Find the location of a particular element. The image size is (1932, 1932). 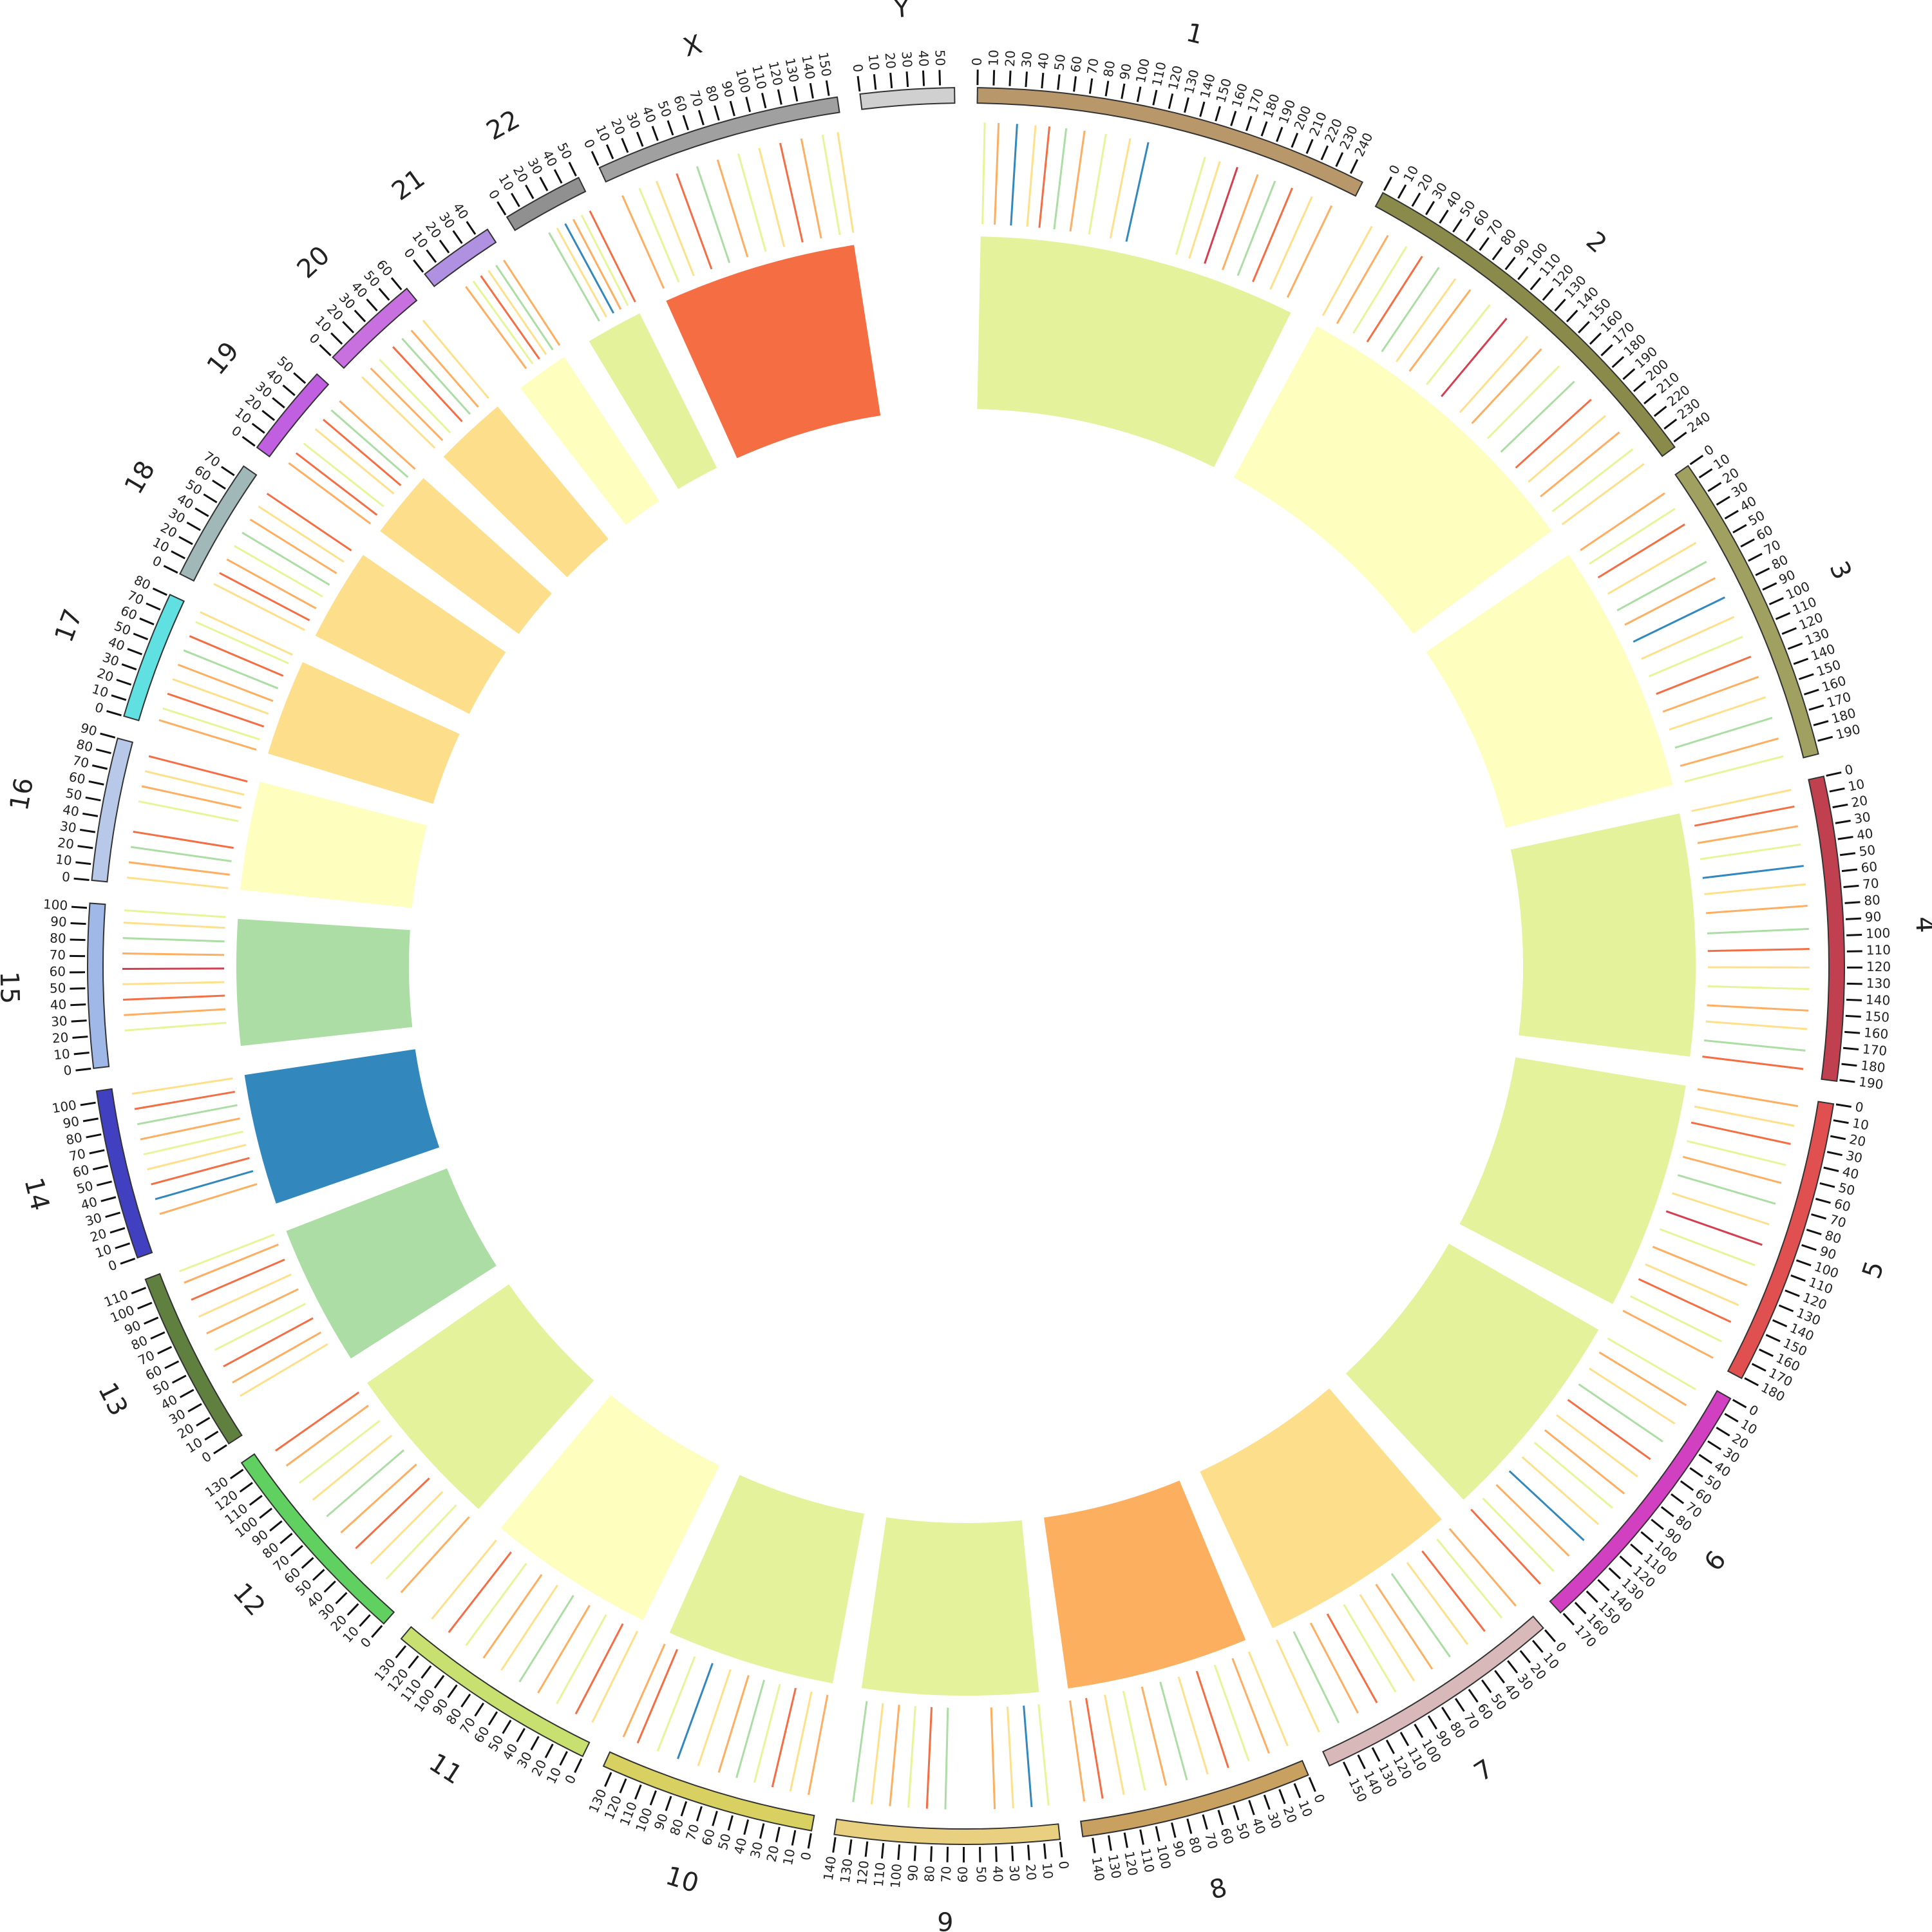

tick-label: 30 is located at coordinates (907, 60).